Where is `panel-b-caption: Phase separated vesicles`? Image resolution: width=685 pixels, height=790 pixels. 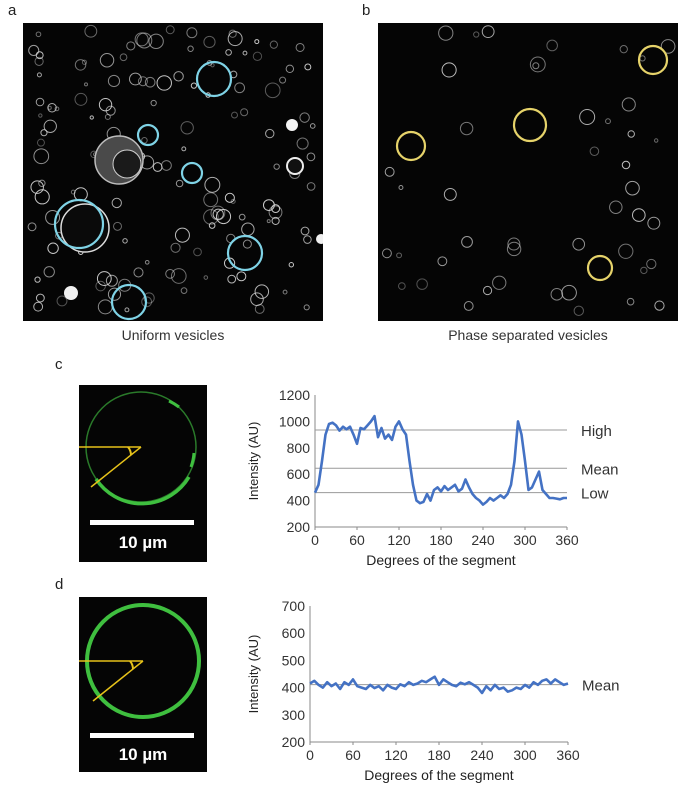
panel-b-caption: Phase separated vesicles is located at coordinates (528, 335).